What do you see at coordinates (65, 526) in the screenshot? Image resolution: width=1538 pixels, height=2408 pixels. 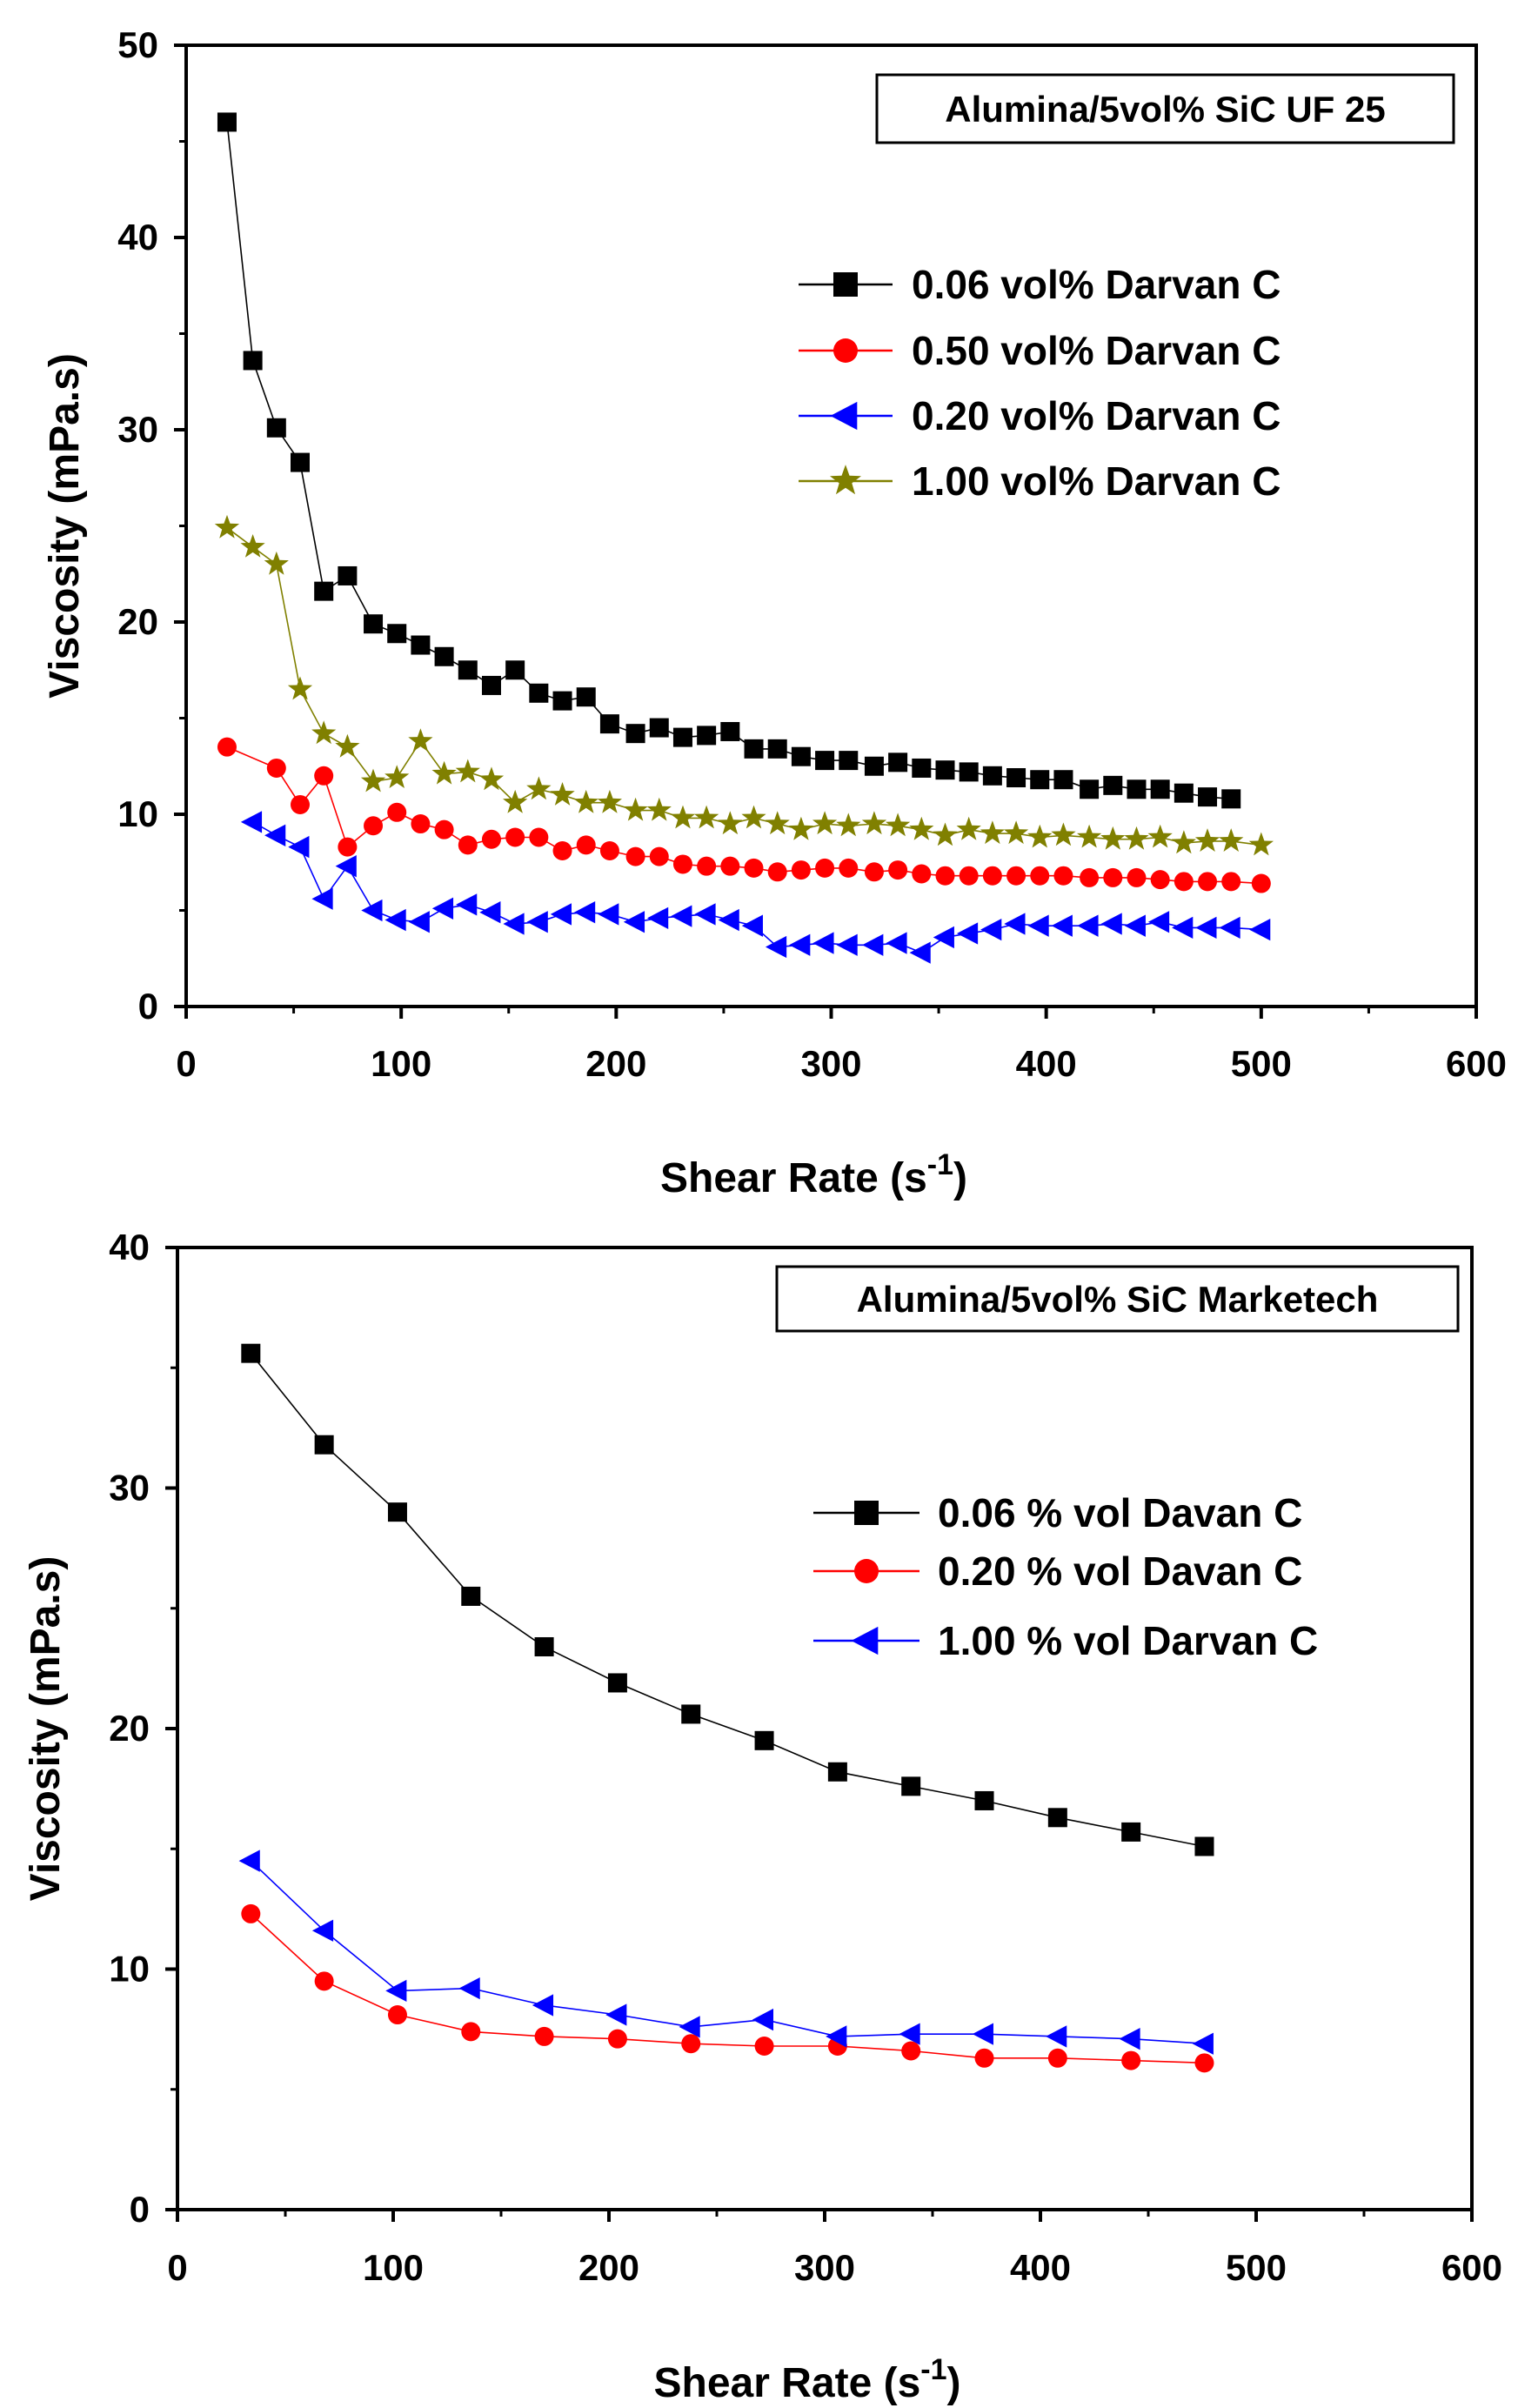 I see `top-y-axis-title: Viscosity (mPa.s)` at bounding box center [65, 526].